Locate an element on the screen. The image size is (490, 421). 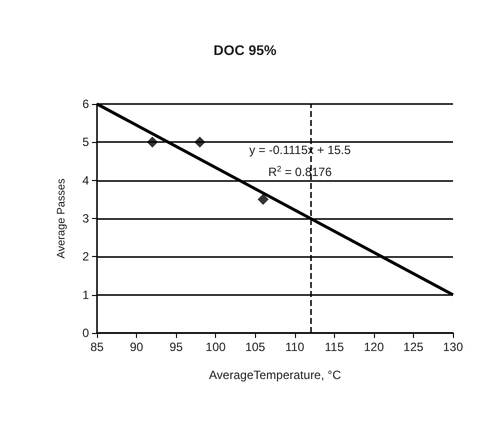
y-tick-label: 0 is located at coordinates (86, 333).